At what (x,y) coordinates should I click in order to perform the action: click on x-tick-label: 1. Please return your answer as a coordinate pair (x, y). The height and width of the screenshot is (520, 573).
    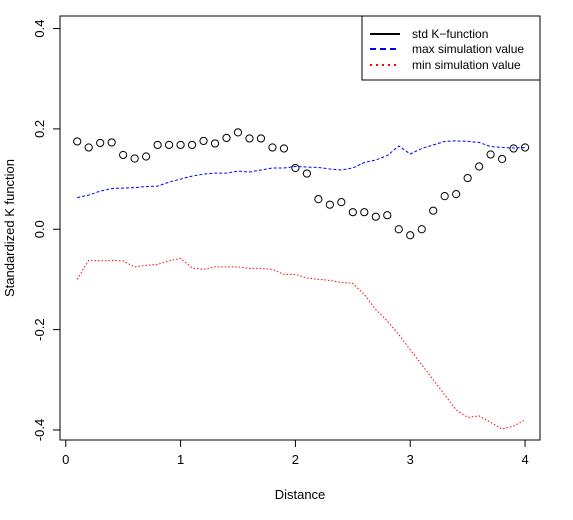
    Looking at the image, I should click on (180, 459).